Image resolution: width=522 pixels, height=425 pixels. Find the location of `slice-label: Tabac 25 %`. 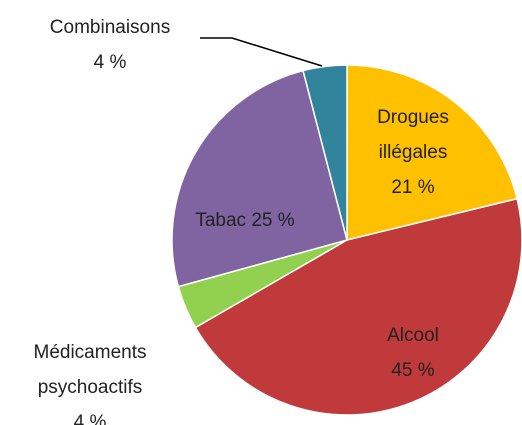

slice-label: Tabac 25 % is located at coordinates (245, 220).